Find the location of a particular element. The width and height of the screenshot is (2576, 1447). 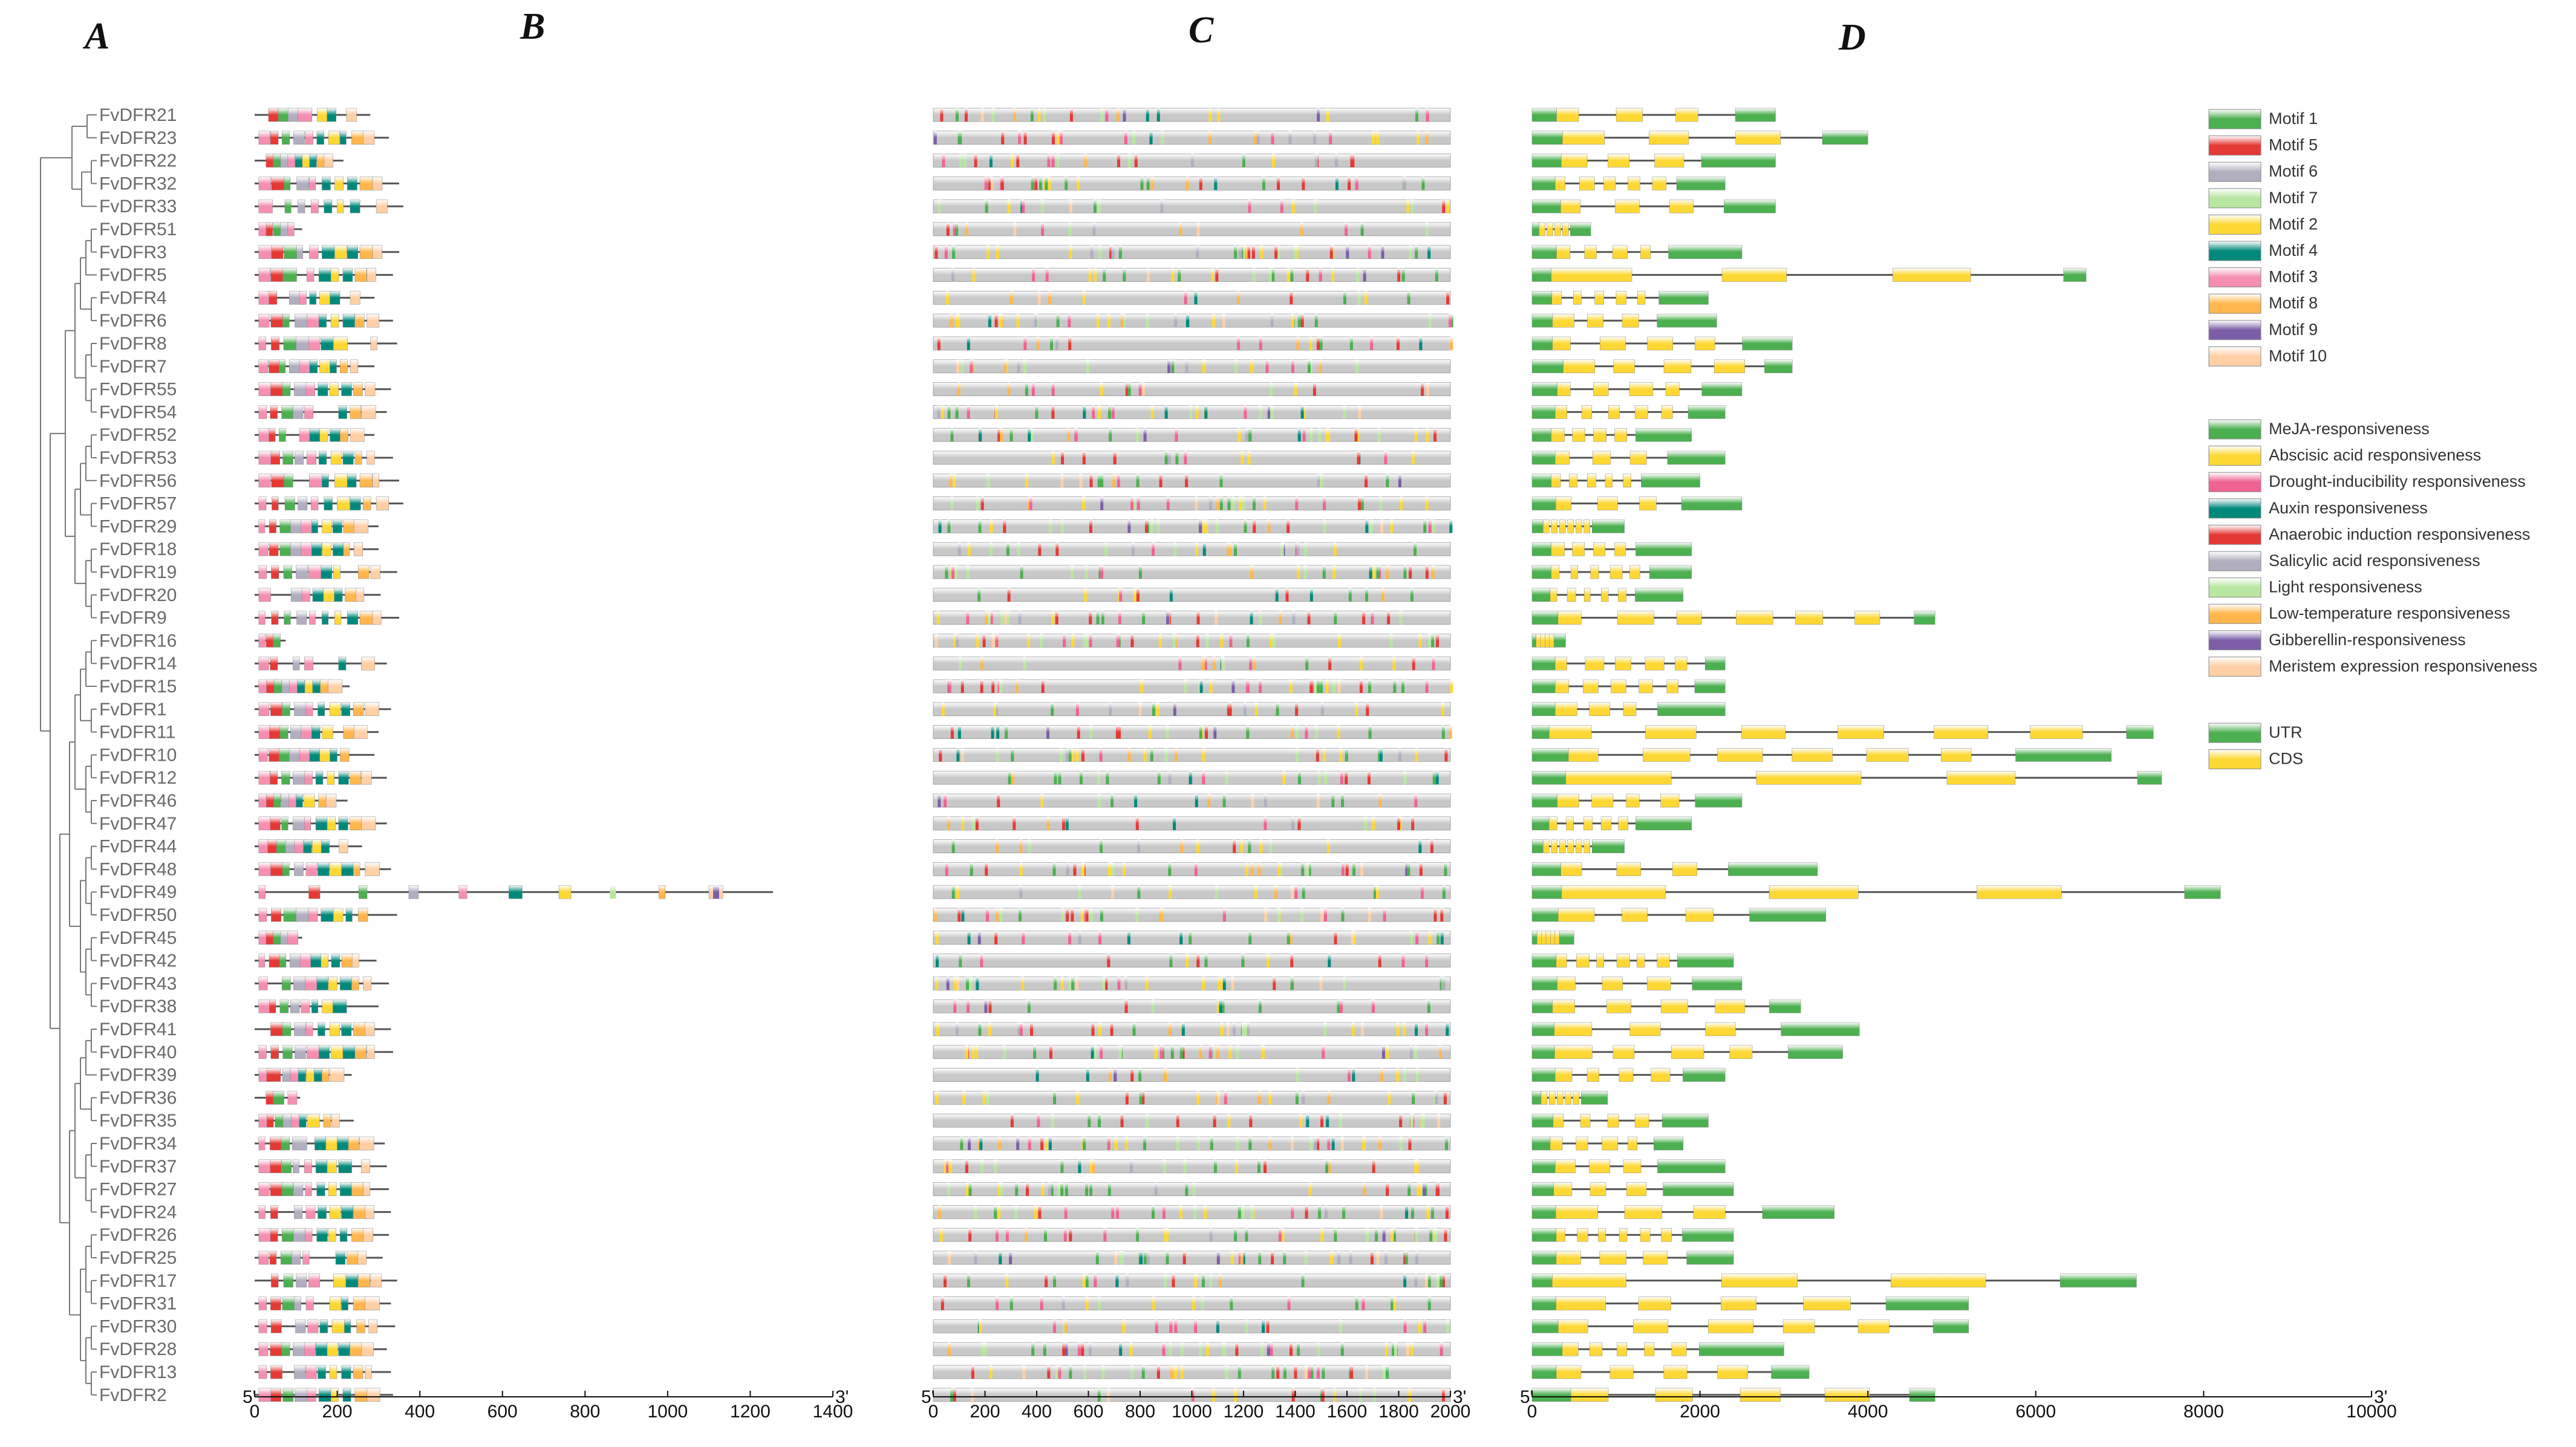

motif-row is located at coordinates (327, 184).